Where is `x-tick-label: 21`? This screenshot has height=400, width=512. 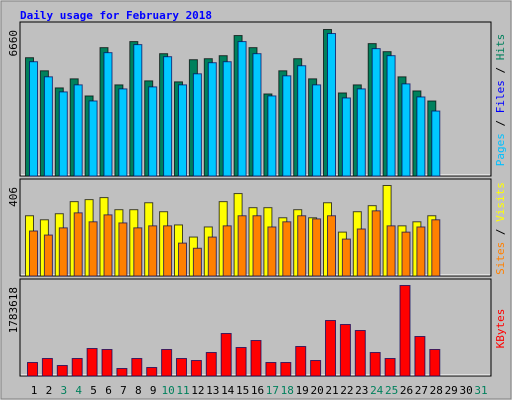 x-tick-label: 21 is located at coordinates (331, 390).